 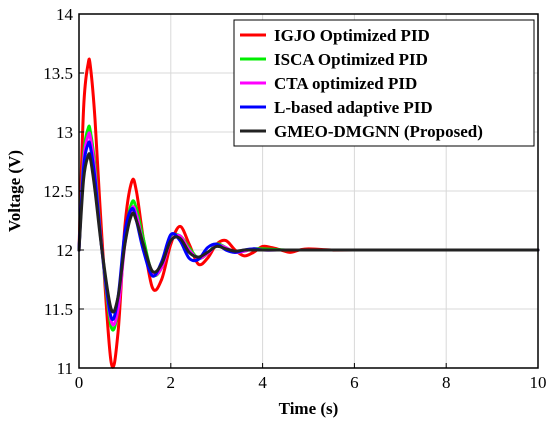 What do you see at coordinates (538, 382) in the screenshot?
I see `x-tick-label: 10` at bounding box center [538, 382].